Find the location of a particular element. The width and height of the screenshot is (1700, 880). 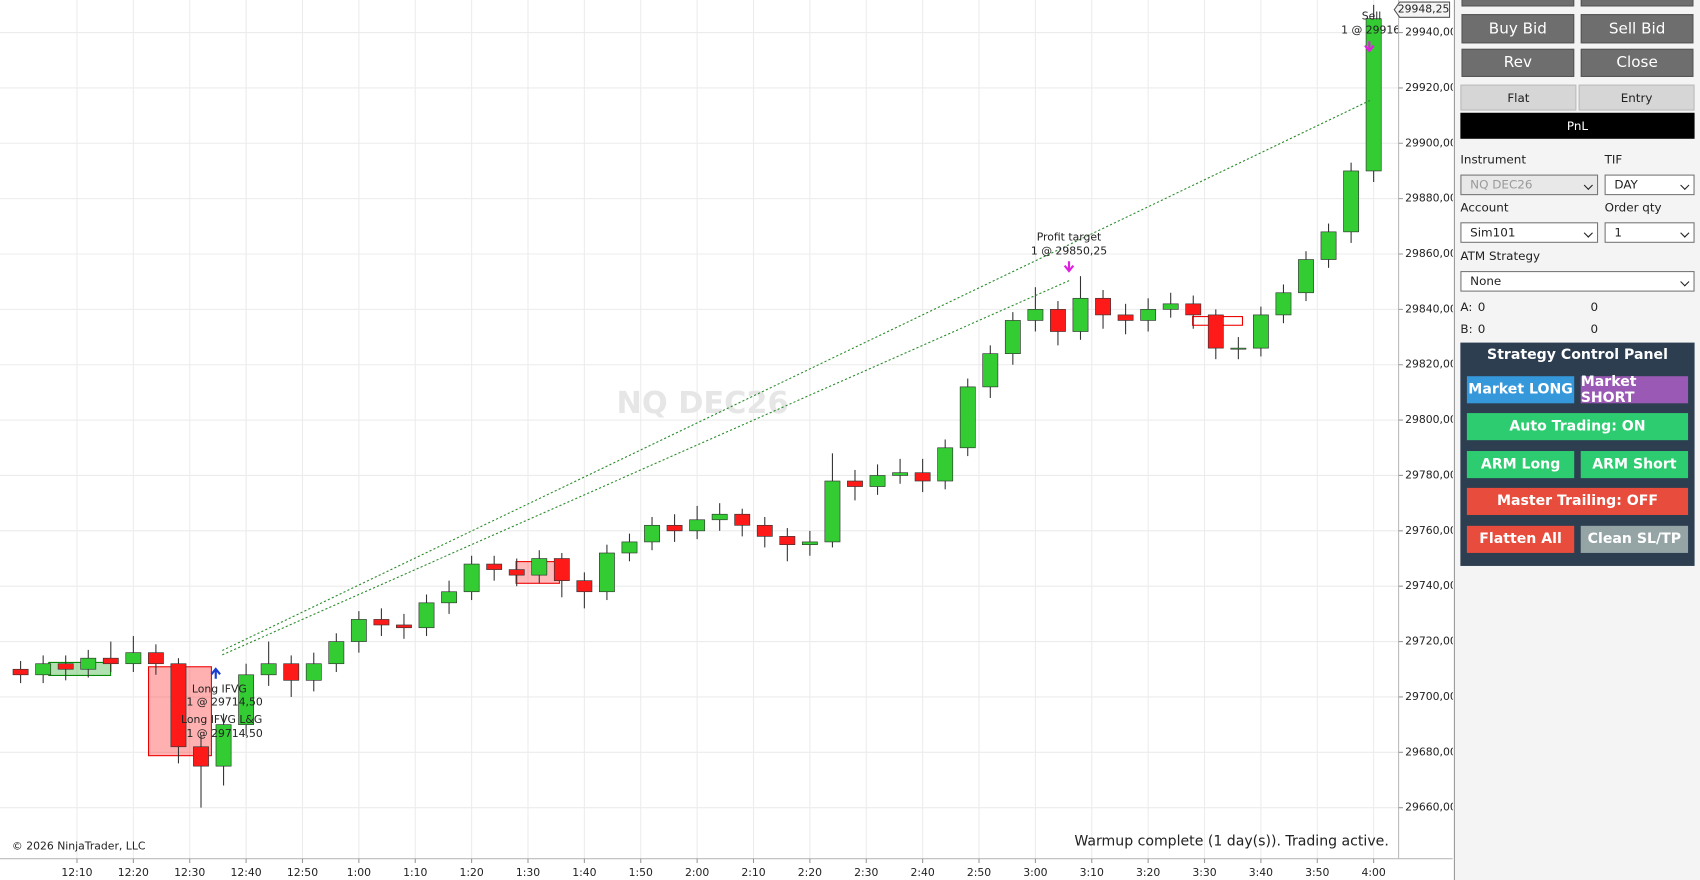

strategy-button: Flatten All is located at coordinates (1520, 539).